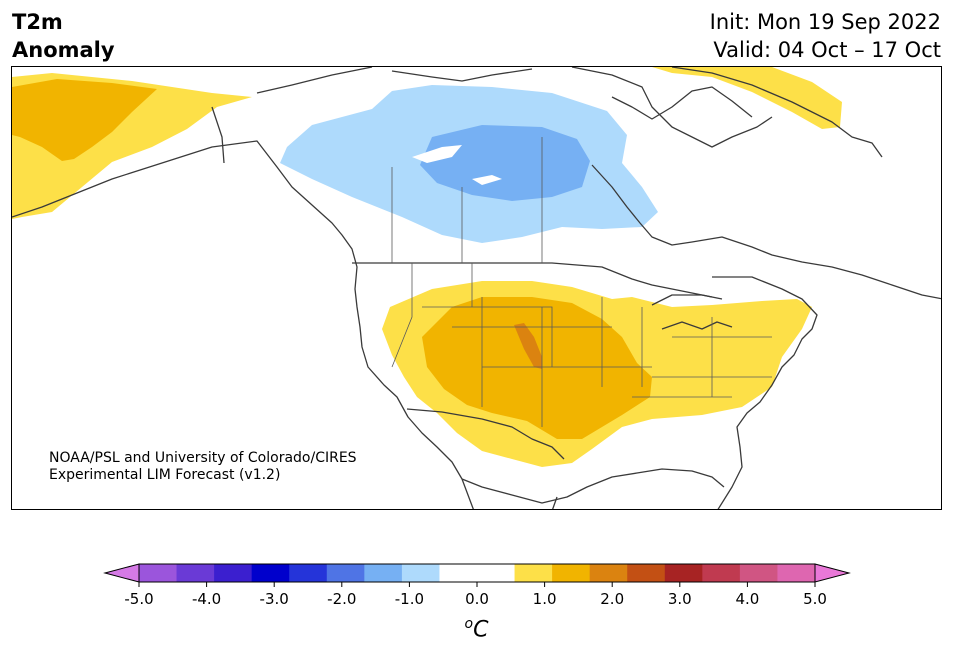  I want to click on valid-range: Valid: 04 Oct – 17 Oct, so click(827, 50).